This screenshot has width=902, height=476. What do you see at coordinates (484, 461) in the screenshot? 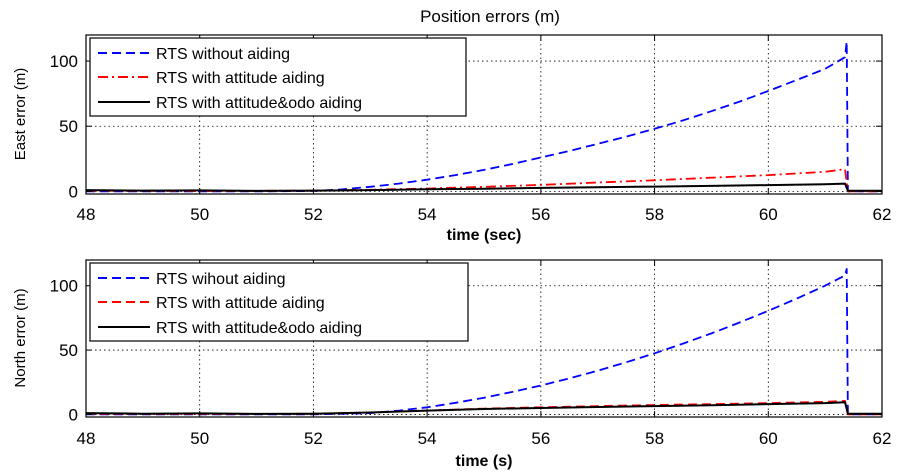
I see `north-x-axis-label: time (s)` at bounding box center [484, 461].